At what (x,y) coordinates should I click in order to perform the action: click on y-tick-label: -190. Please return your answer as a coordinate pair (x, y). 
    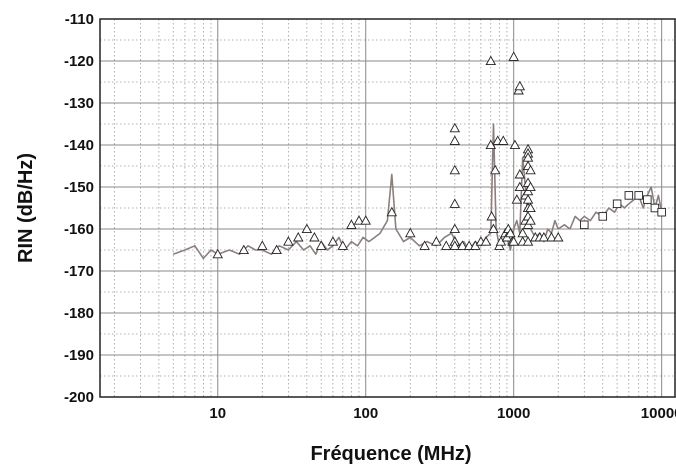
    Looking at the image, I should click on (79, 355).